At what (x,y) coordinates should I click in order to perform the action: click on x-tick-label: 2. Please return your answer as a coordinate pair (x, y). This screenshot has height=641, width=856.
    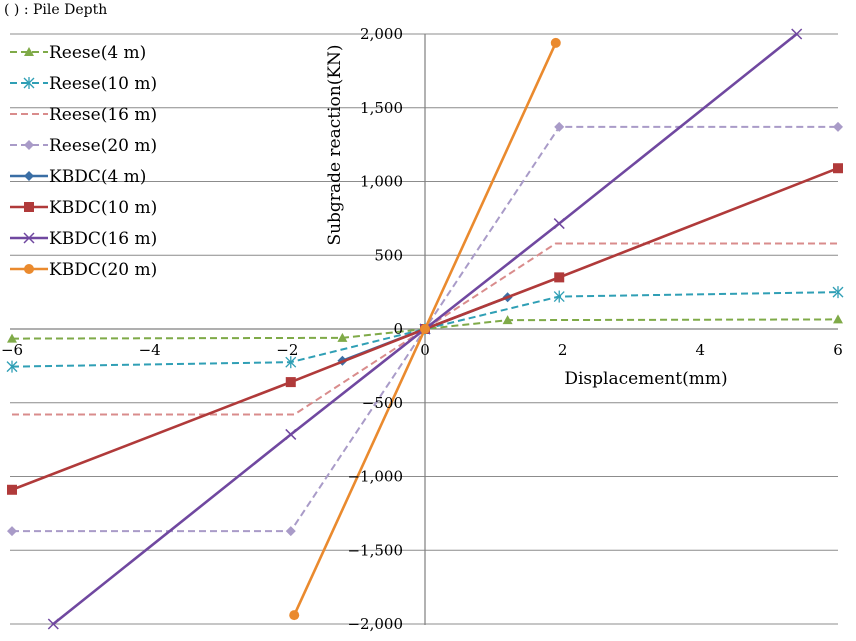
    Looking at the image, I should click on (563, 350).